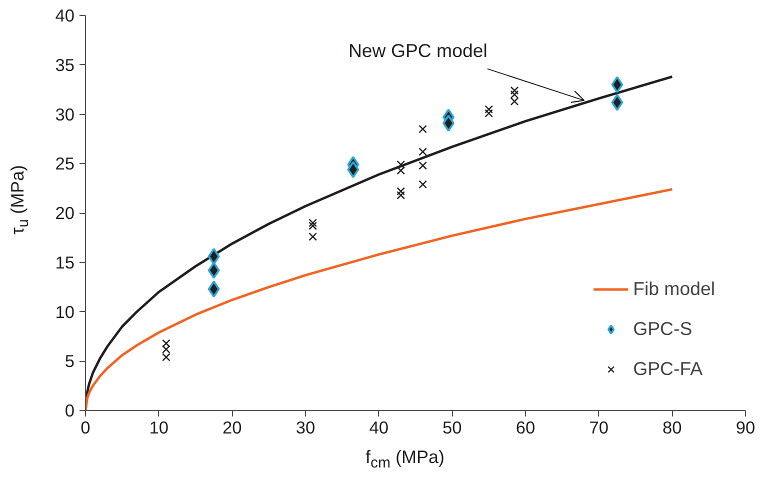  I want to click on legend-label: Fib model, so click(674, 289).